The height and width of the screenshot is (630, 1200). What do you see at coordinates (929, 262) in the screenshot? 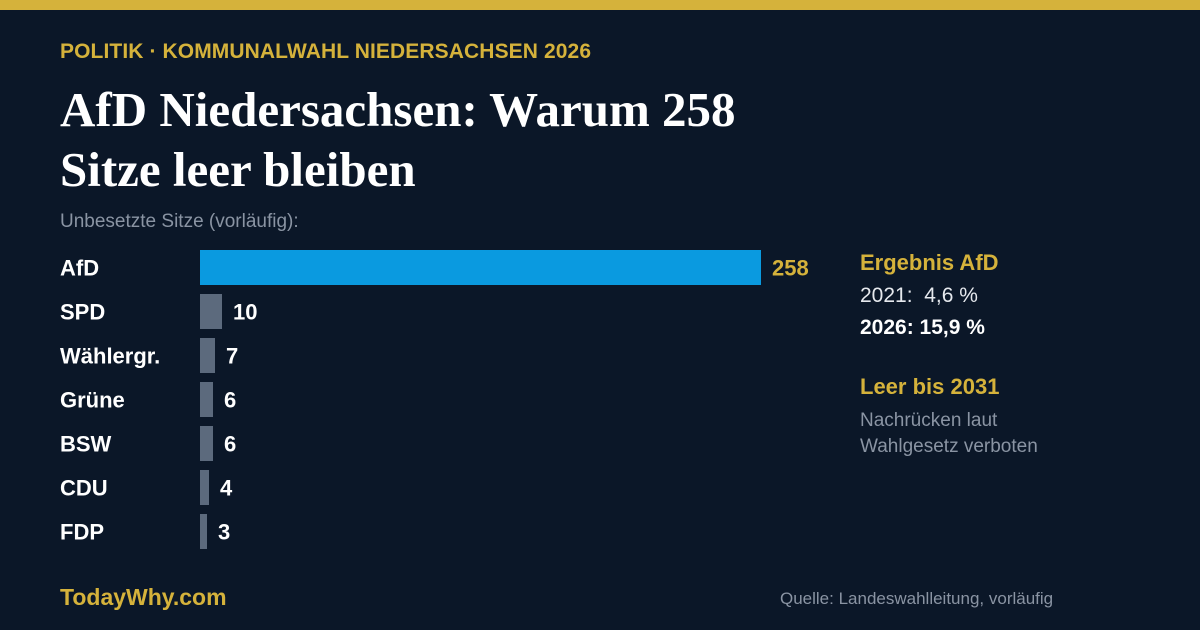
I see `result-heading: Ergebnis AfD` at bounding box center [929, 262].